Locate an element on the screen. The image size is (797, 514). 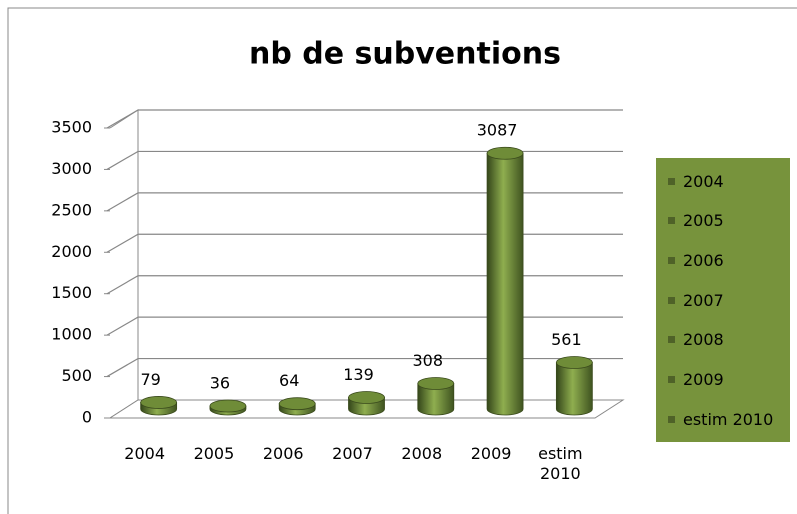
legend-item: 2005 is located at coordinates (696, 221).